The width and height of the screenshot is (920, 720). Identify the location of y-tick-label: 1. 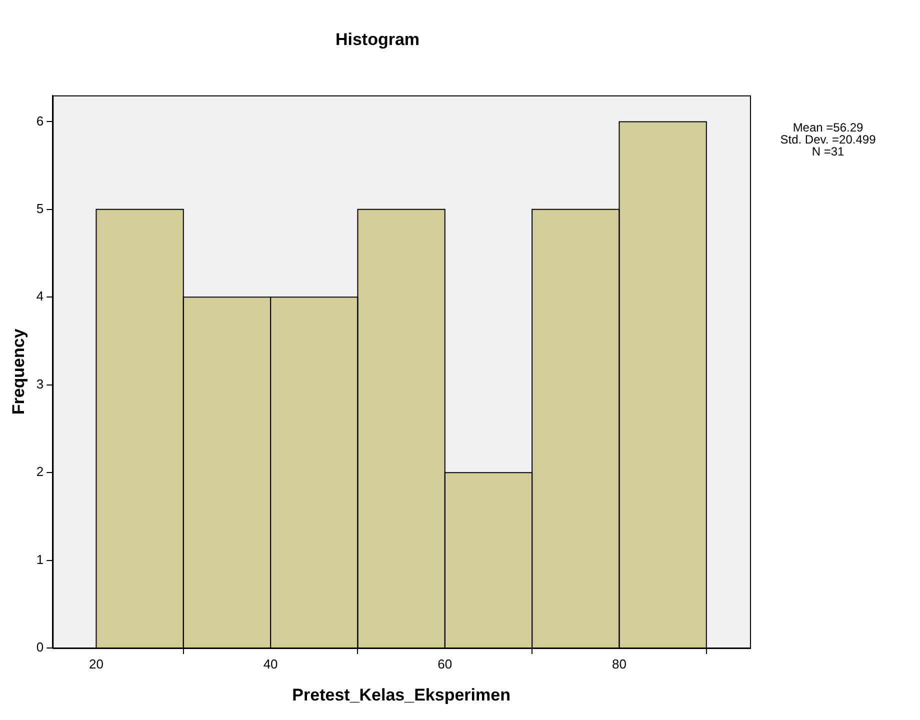
(40, 559).